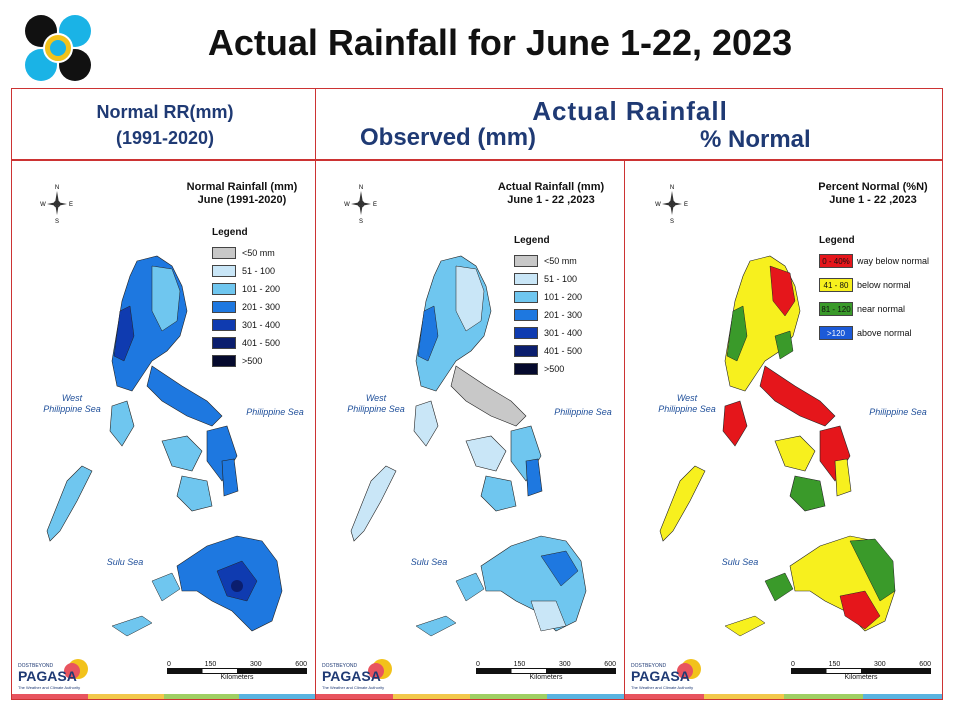 This screenshot has width=960, height=720. I want to click on actual-header-box, so click(629, 124).